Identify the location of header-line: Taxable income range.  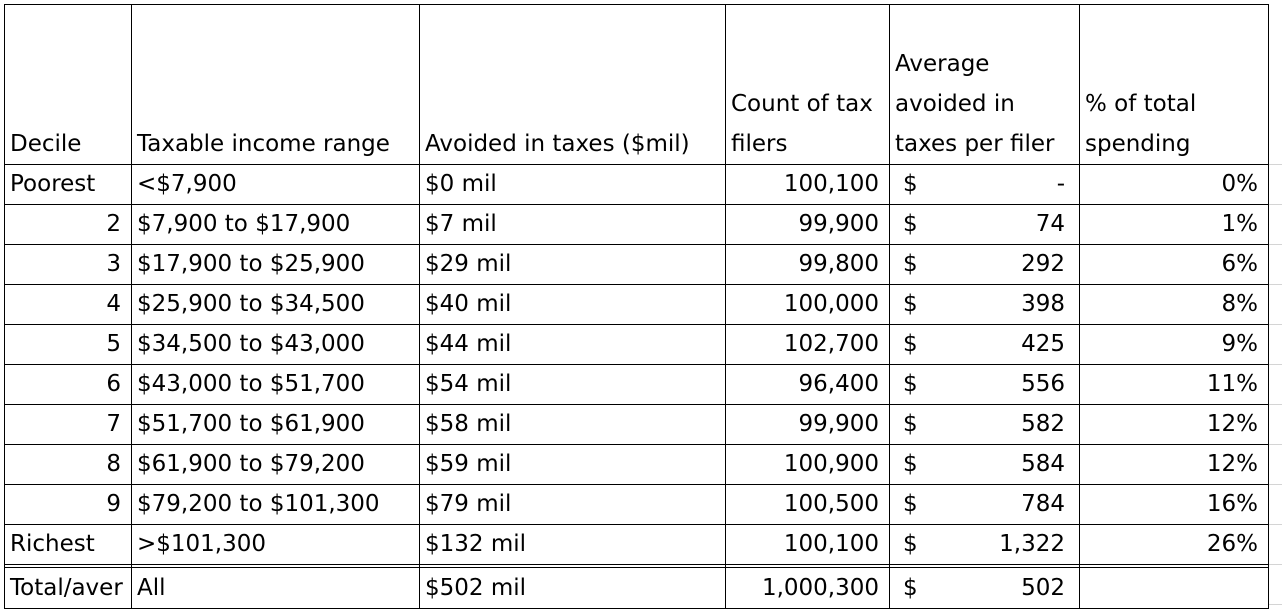
(263, 144).